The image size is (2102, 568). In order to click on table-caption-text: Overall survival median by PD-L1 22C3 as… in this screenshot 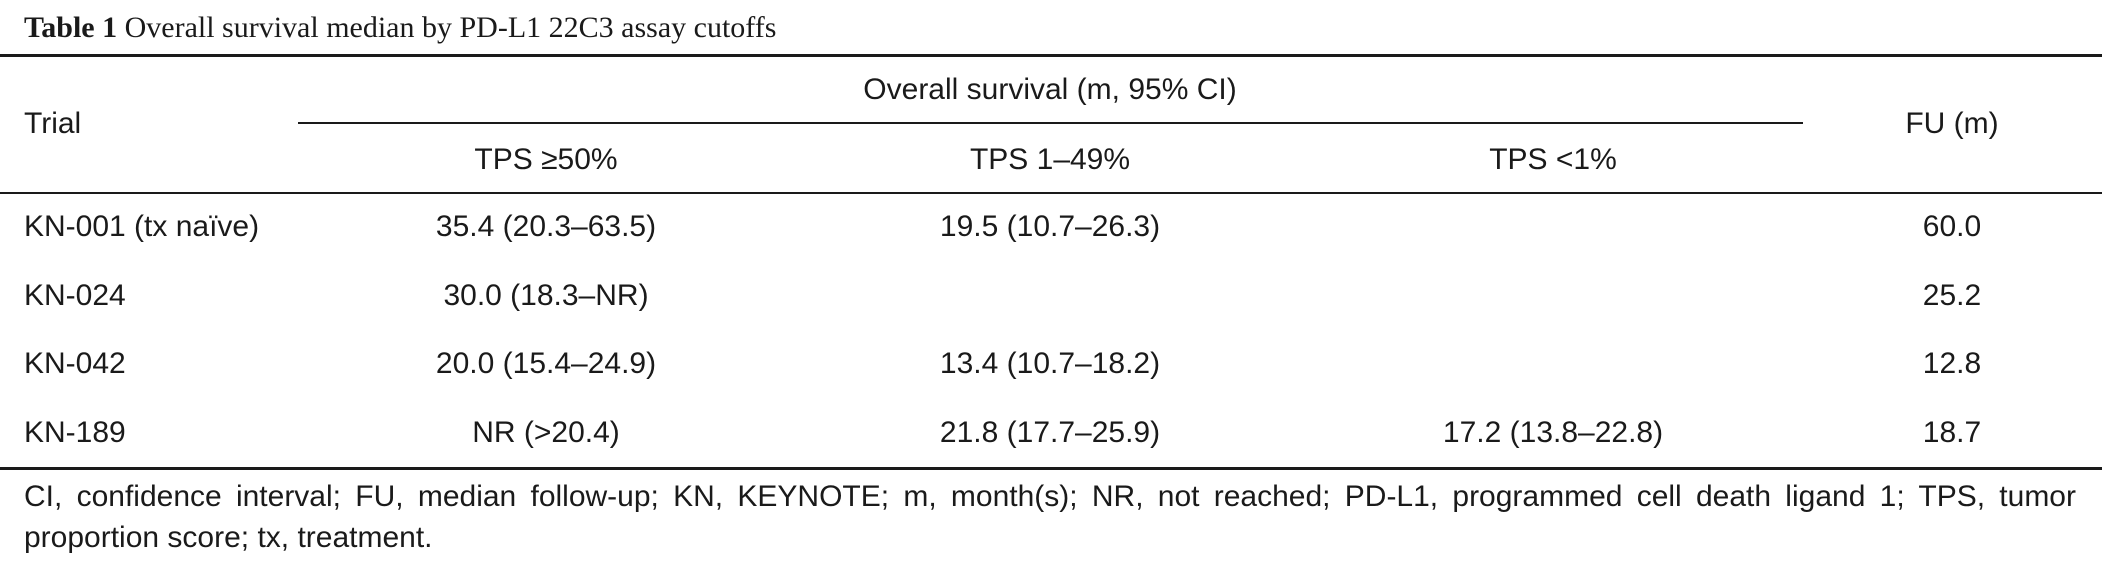, I will do `click(450, 27)`.